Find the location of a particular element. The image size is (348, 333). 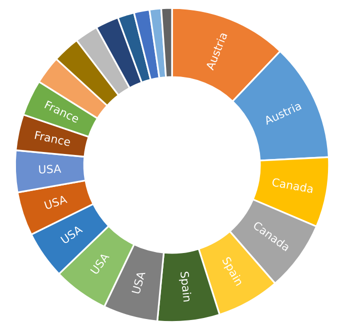

slice-label: Spain is located at coordinates (185, 286).